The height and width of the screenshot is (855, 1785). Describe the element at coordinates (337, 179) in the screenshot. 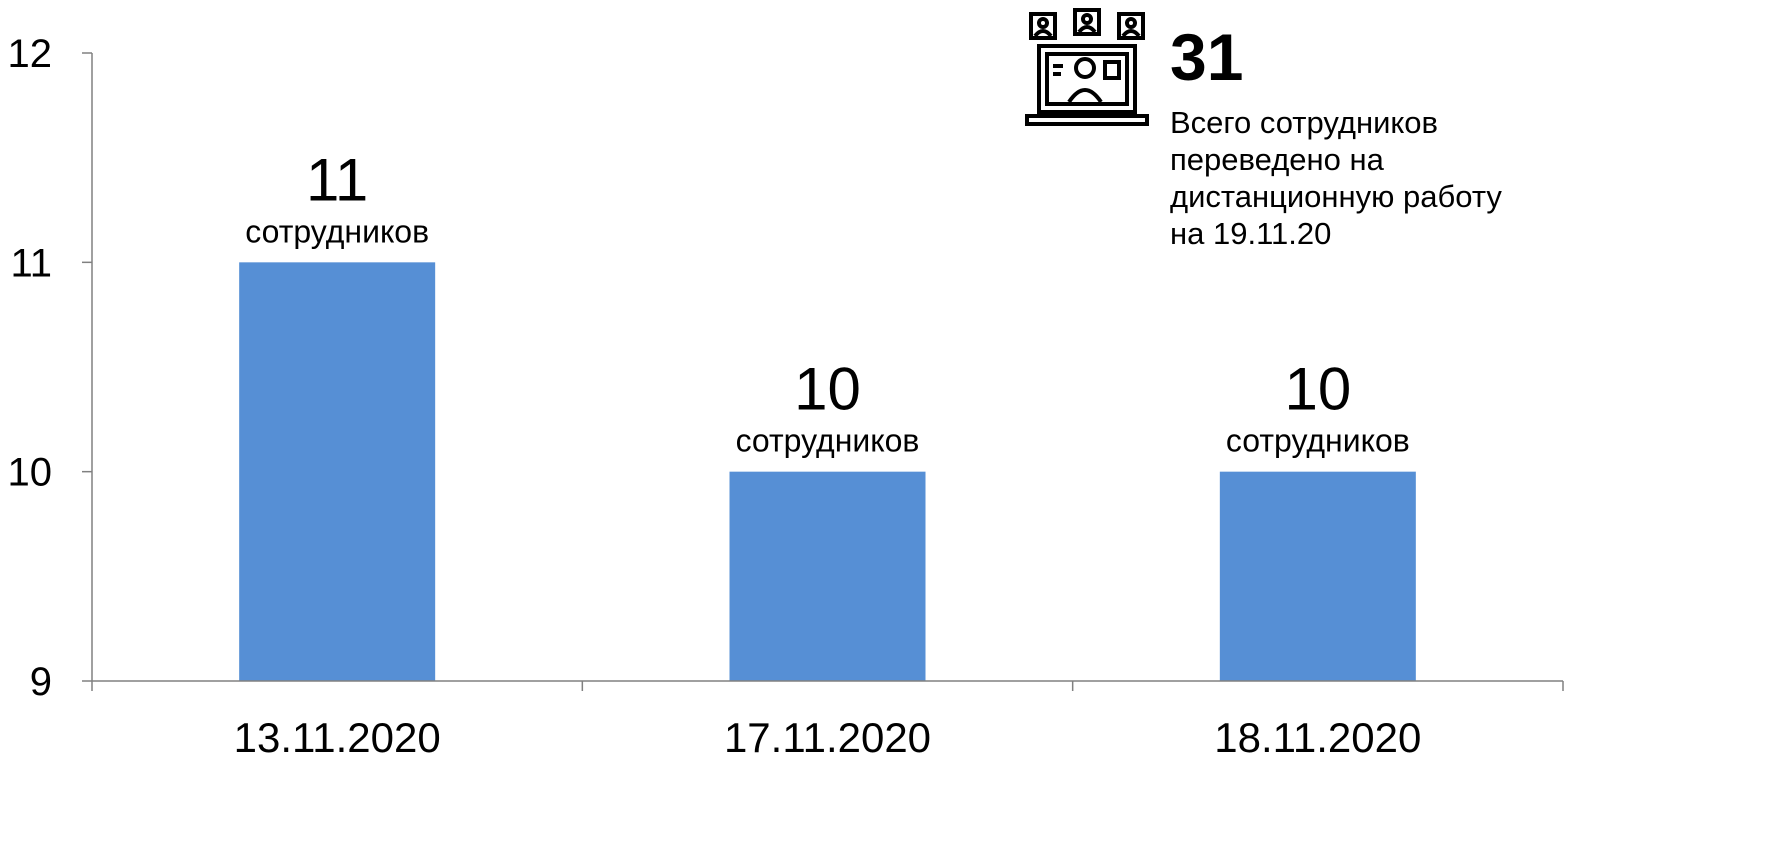

I see `bar-value-label: 11` at that location.